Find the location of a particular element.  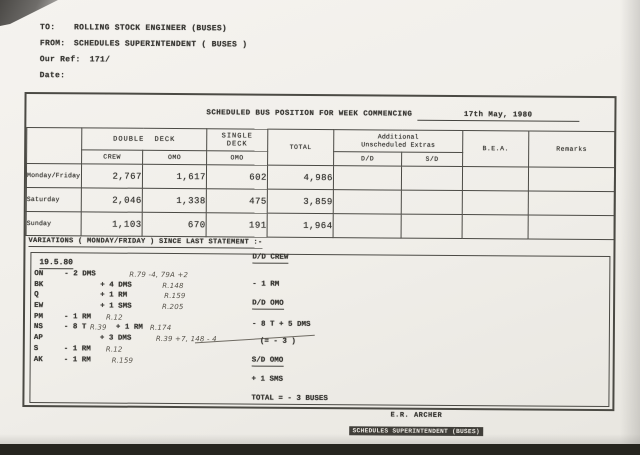

garage-code: PM is located at coordinates (38, 316).